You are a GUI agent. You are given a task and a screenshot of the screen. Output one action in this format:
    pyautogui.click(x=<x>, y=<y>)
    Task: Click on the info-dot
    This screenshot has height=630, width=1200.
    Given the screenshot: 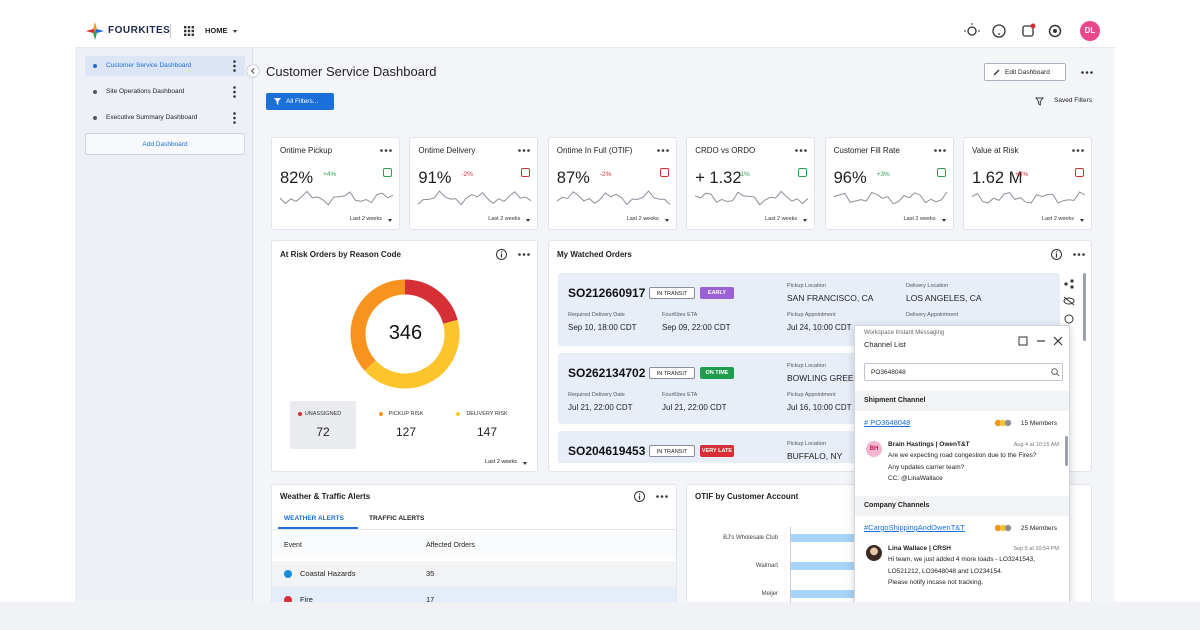 What is the action you would take?
    pyautogui.click(x=639, y=494)
    